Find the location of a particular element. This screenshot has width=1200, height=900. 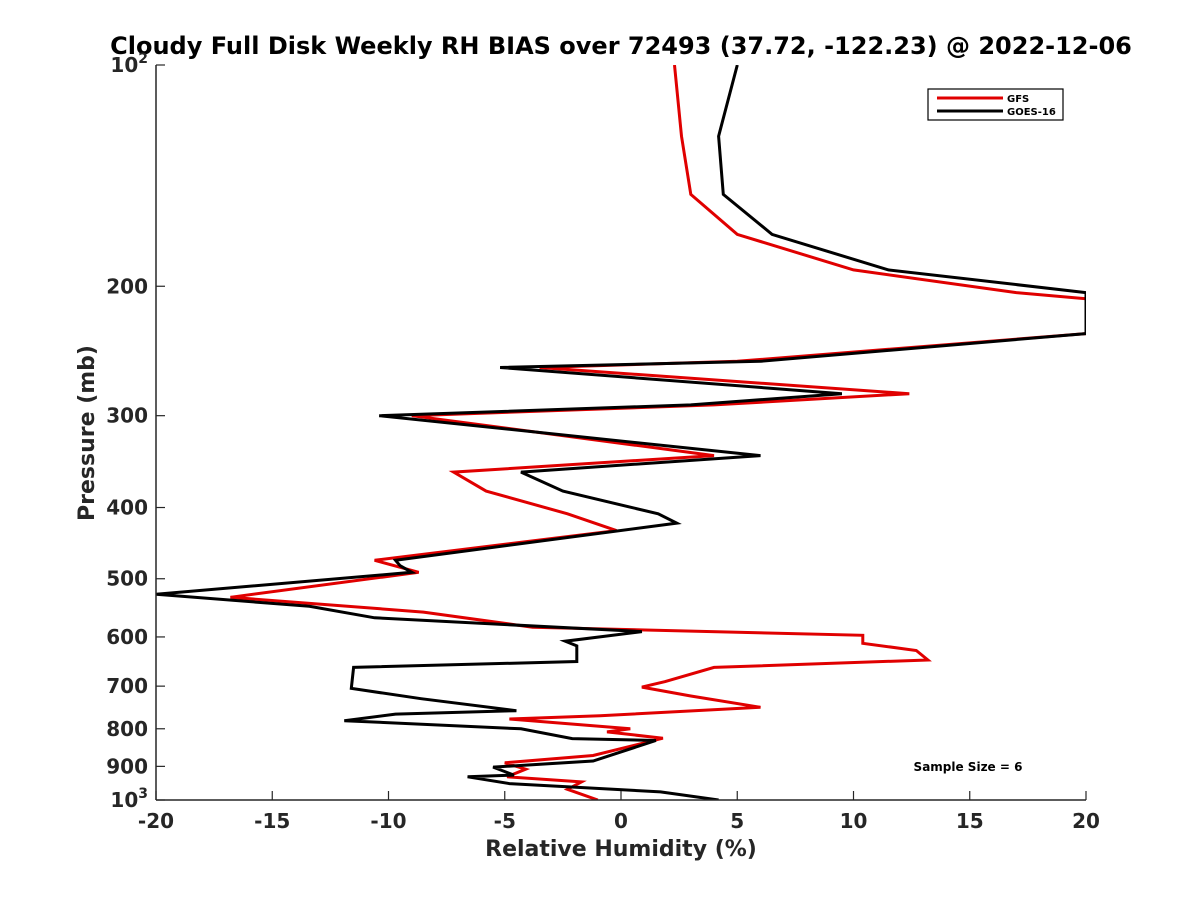

y-tick-label: 900 is located at coordinates (127, 766).